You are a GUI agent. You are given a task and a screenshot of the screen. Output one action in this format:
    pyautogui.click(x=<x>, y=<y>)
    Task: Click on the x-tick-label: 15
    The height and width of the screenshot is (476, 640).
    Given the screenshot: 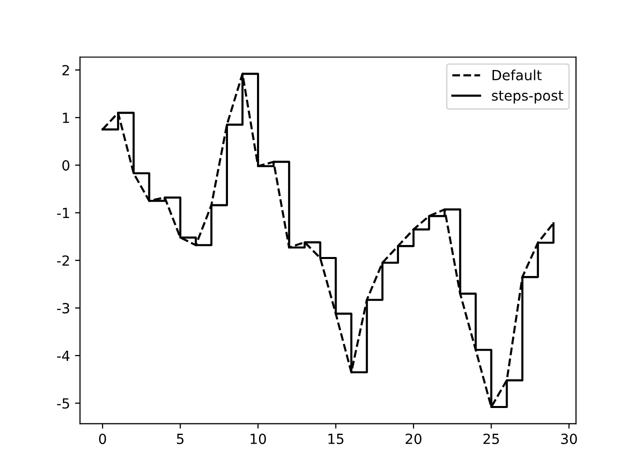 What is the action you would take?
    pyautogui.click(x=336, y=439)
    